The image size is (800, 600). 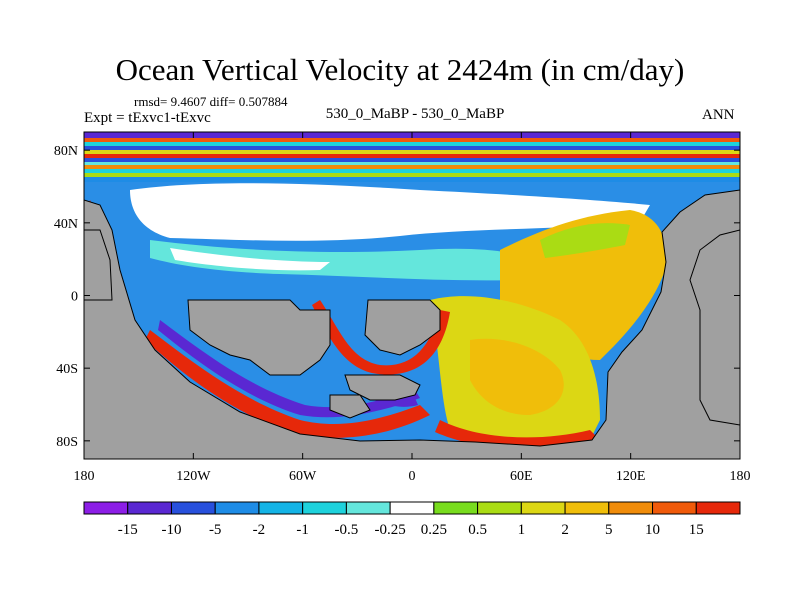 What do you see at coordinates (67, 442) in the screenshot?
I see `y-tick-label: 80S` at bounding box center [67, 442].